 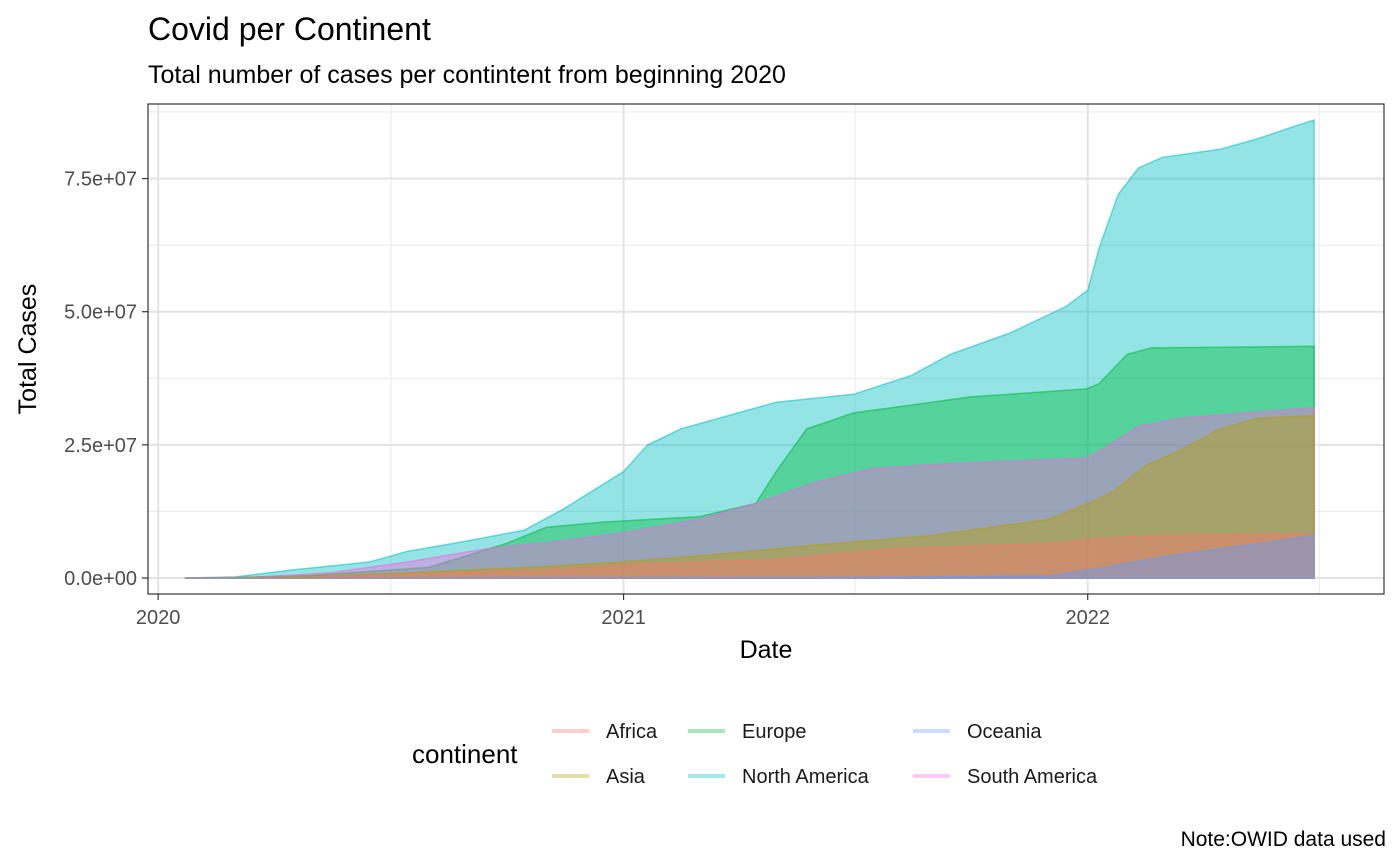 I want to click on area-oceania, so click(x=749, y=556).